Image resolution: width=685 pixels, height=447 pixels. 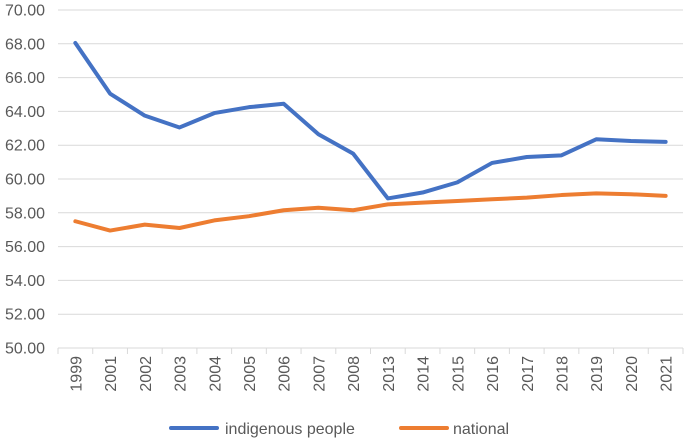 I want to click on x-tick-label: 2004, so click(x=215, y=374).